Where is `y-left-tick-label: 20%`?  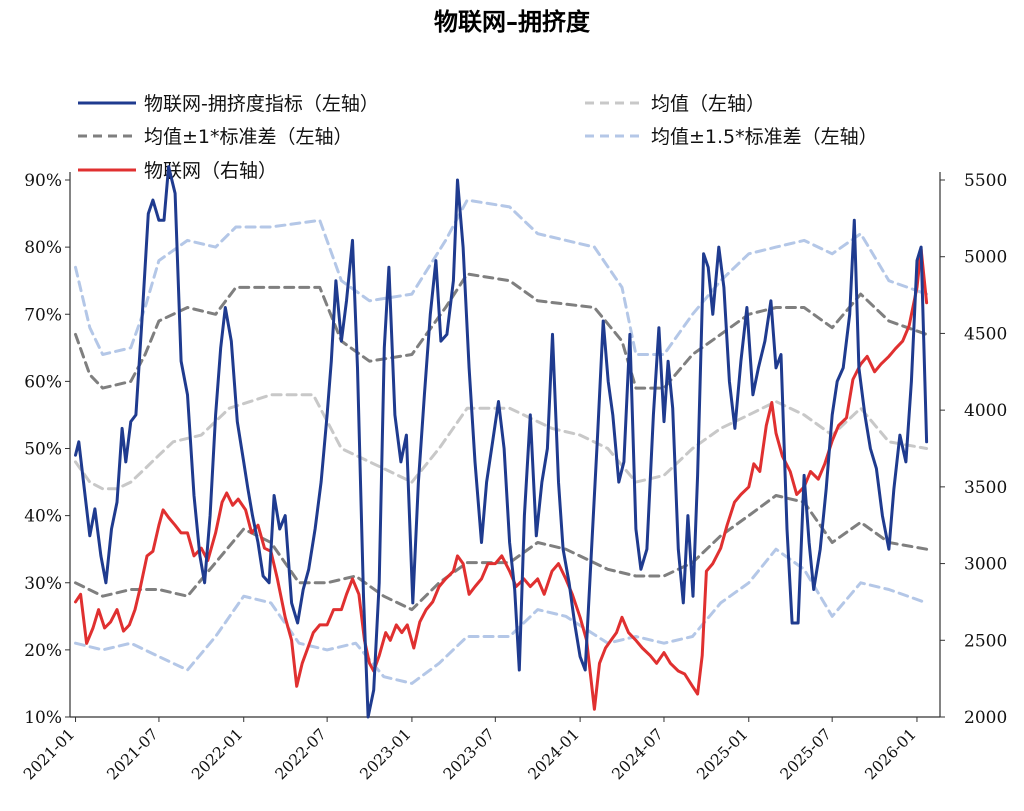 y-left-tick-label: 20% is located at coordinates (43, 651).